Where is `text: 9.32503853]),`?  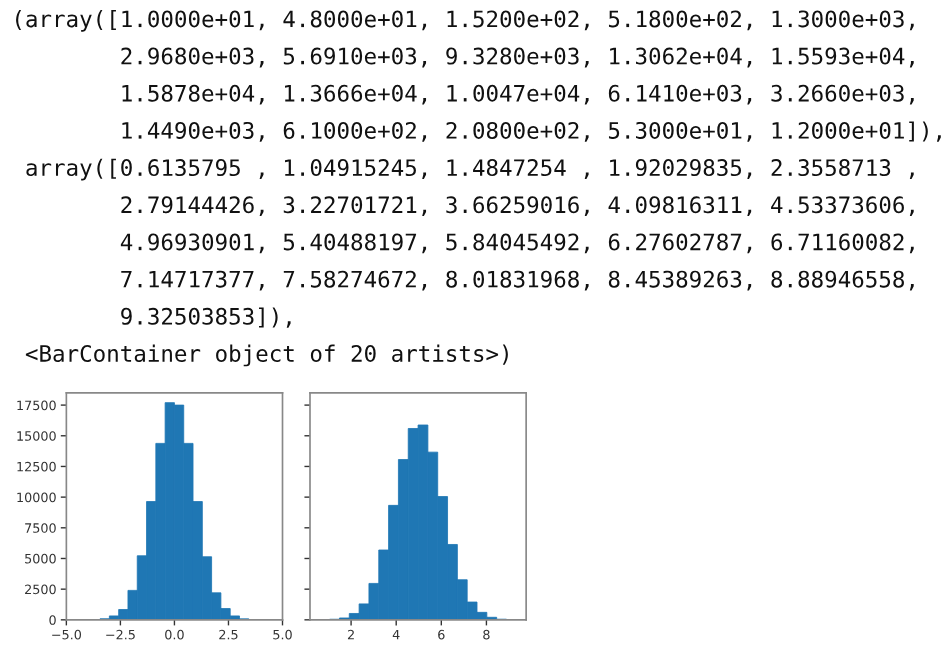 text: 9.32503853]), is located at coordinates (206, 317).